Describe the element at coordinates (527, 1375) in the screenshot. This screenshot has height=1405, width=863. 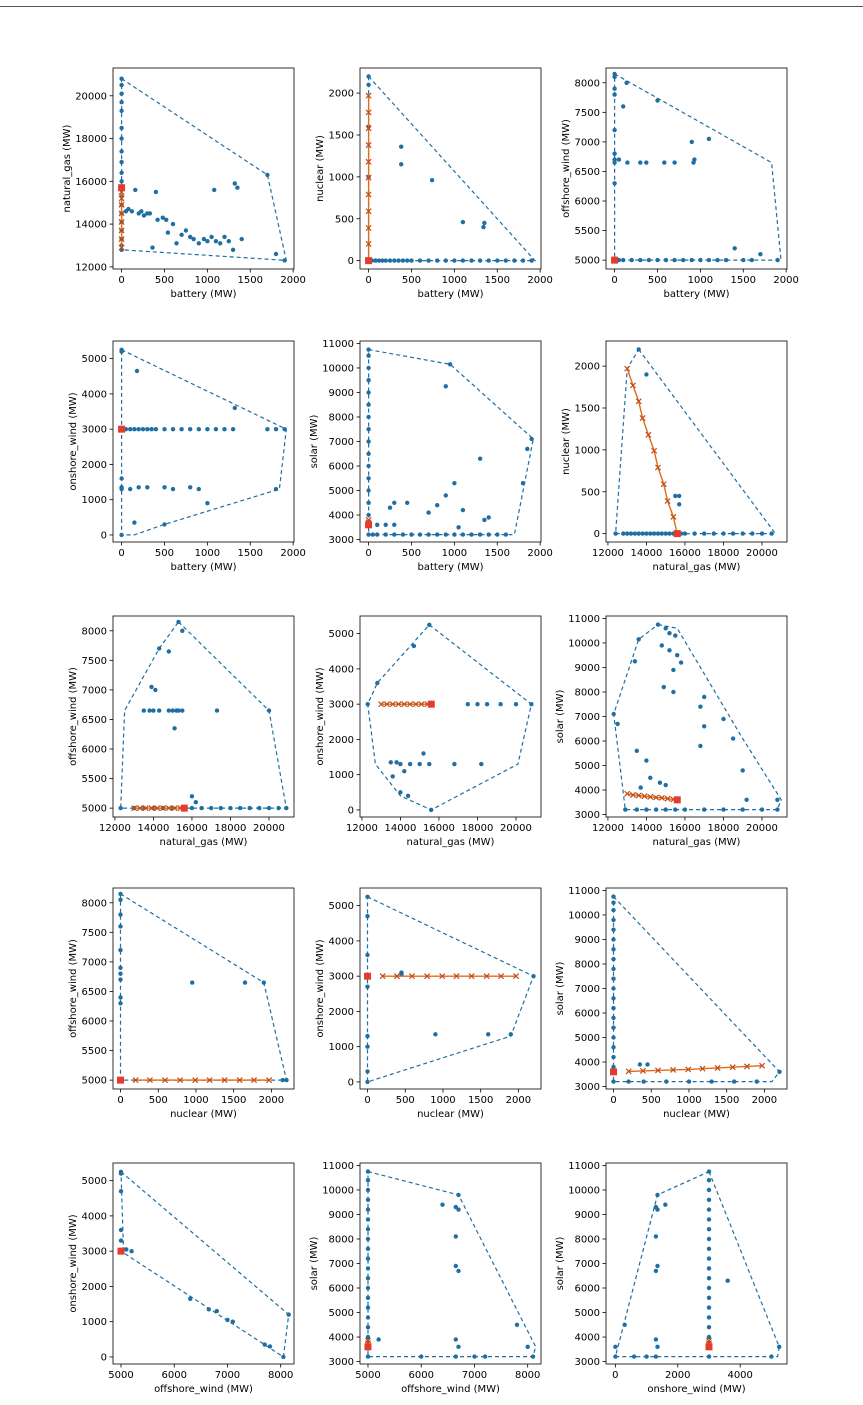
I see `x-tick-label: 8000` at that location.